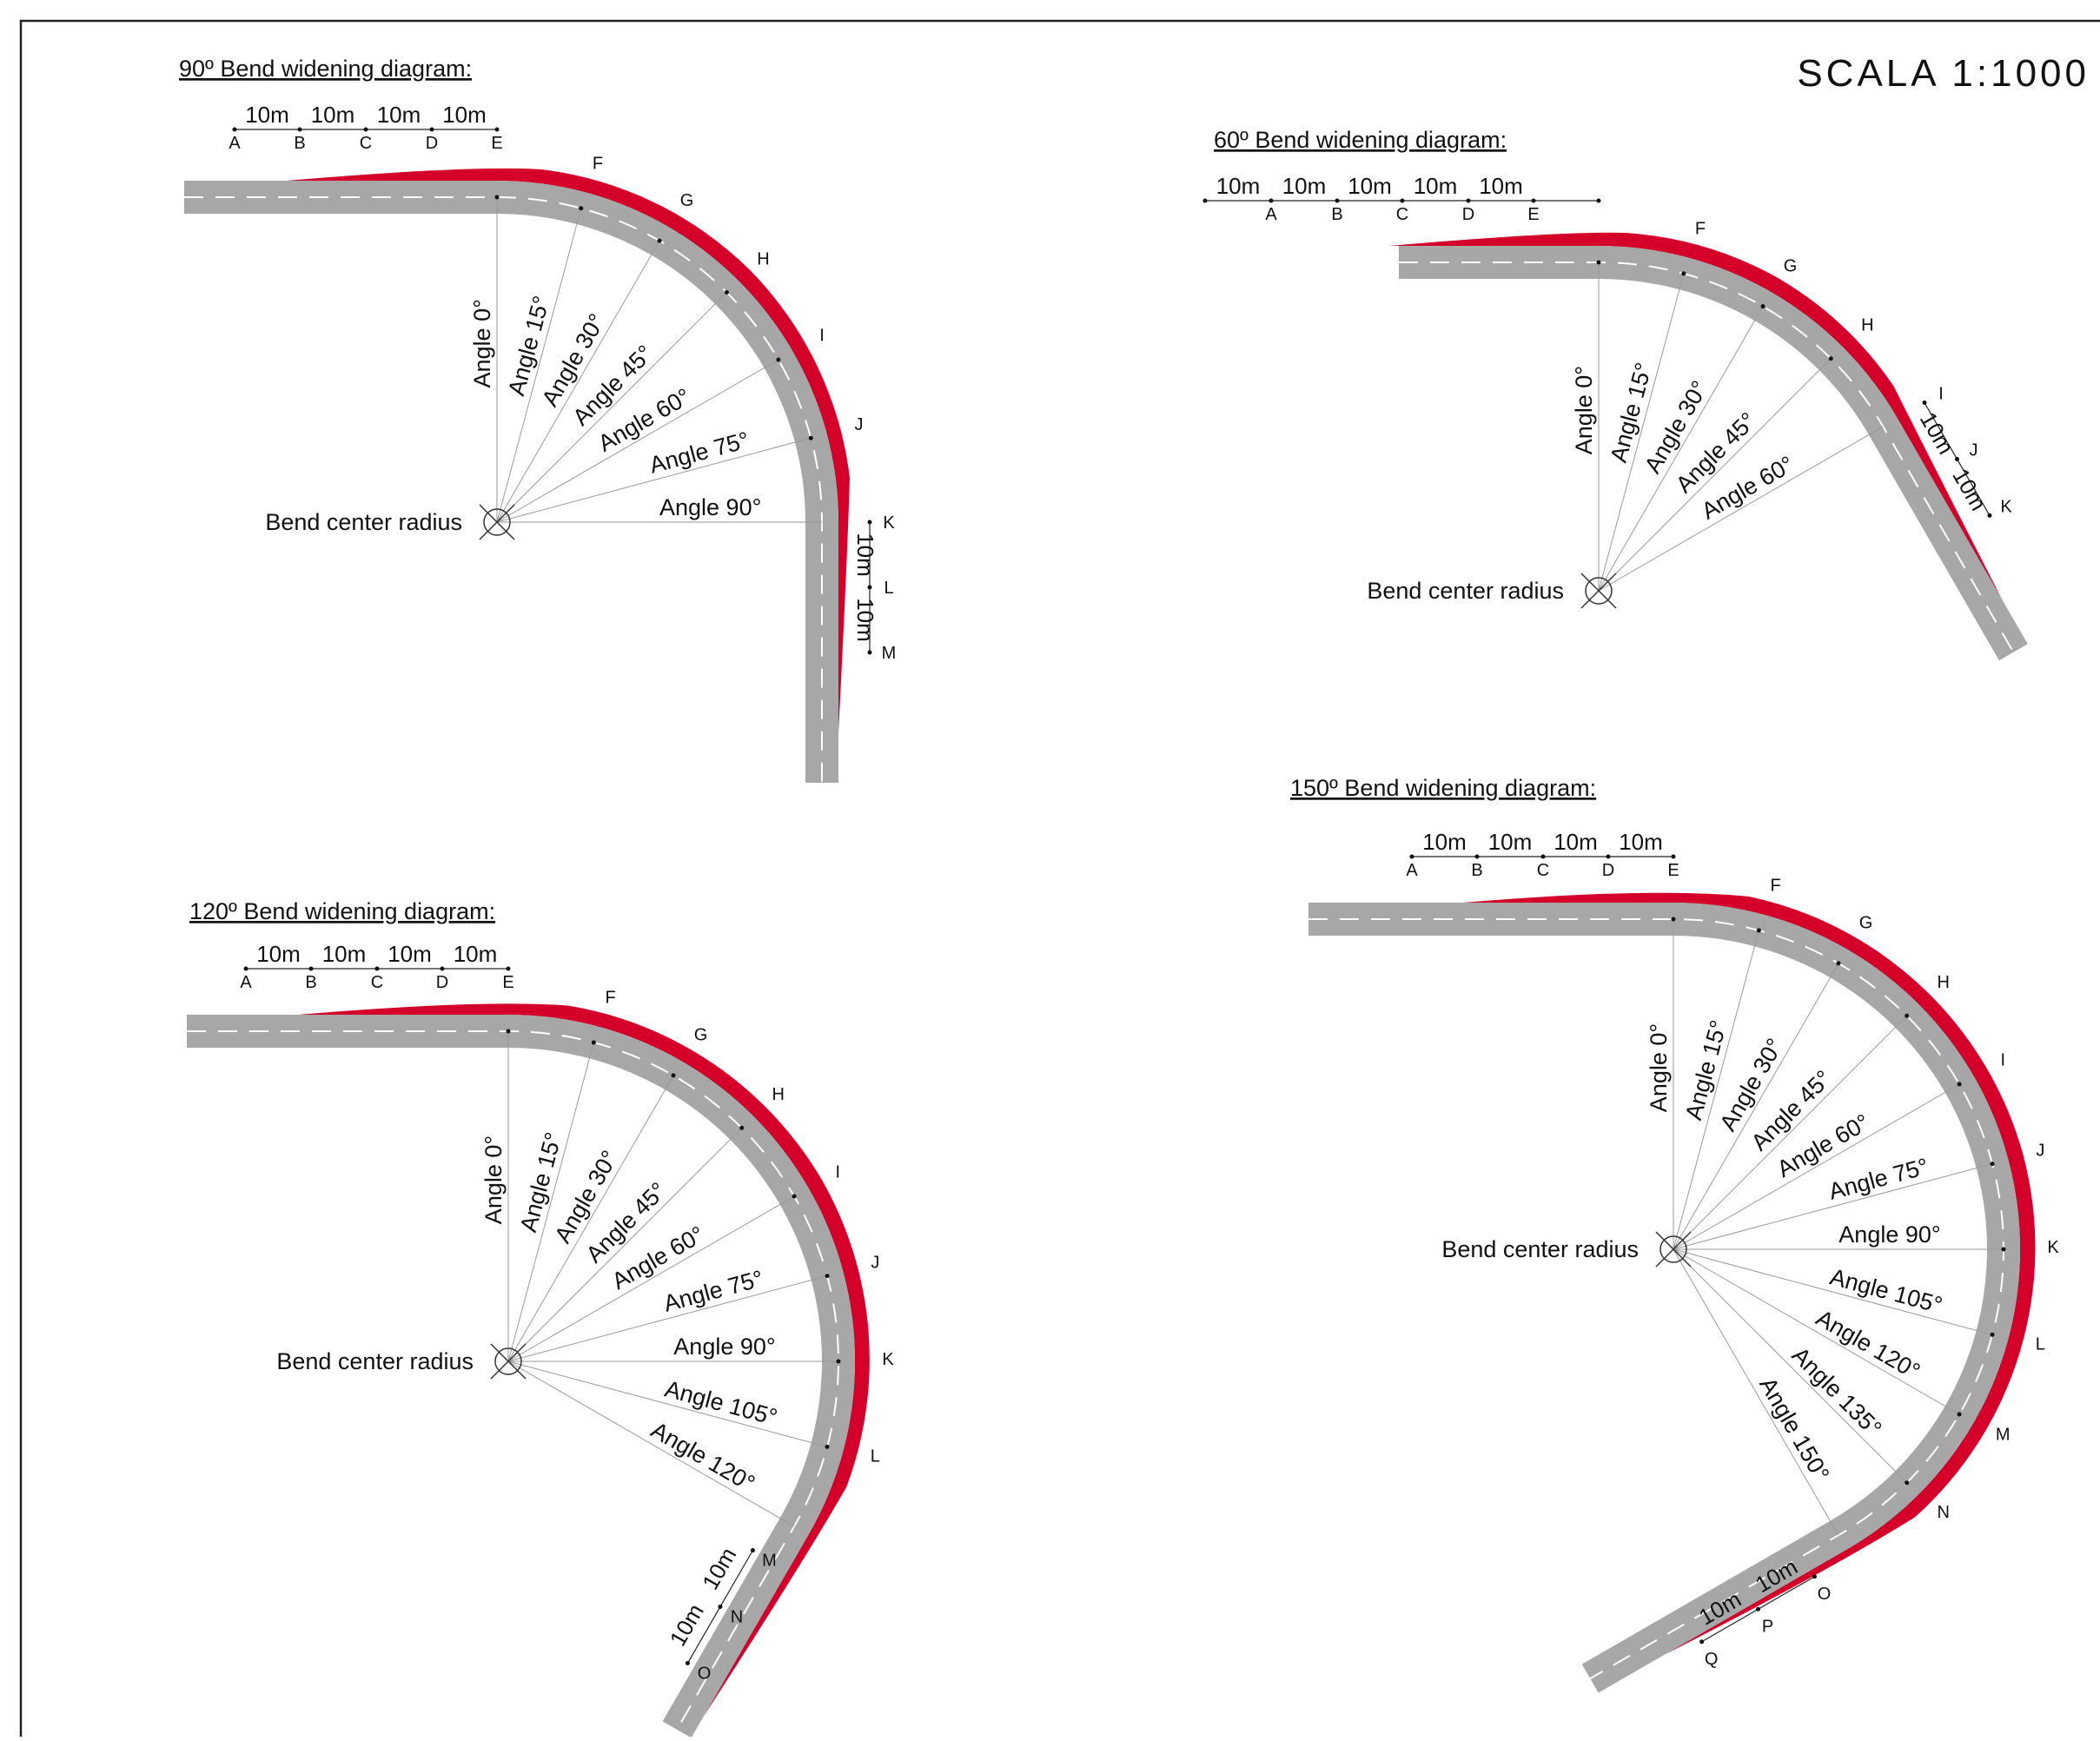  I want to click on entry-point-label: C, so click(1402, 215).